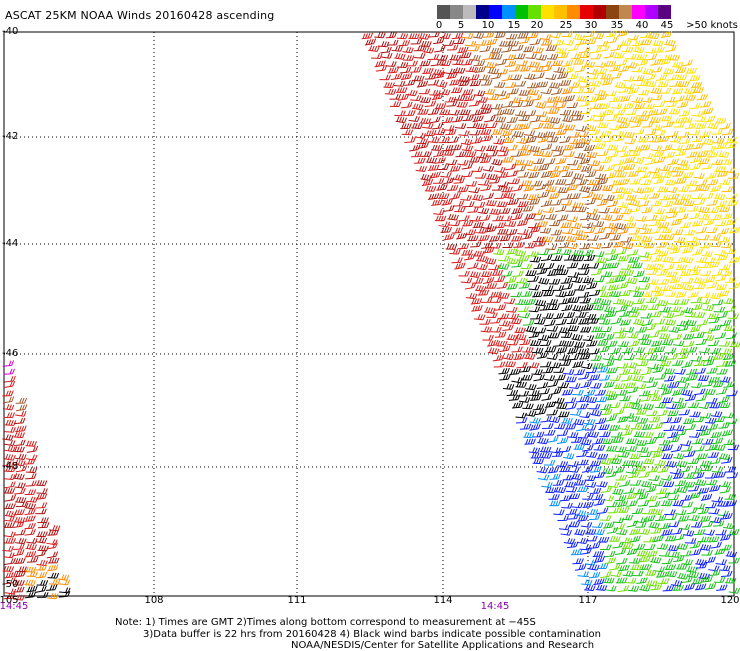 The image size is (740, 651). What do you see at coordinates (566, 25) in the screenshot?
I see `colorbar-tick-label: 25` at bounding box center [566, 25].